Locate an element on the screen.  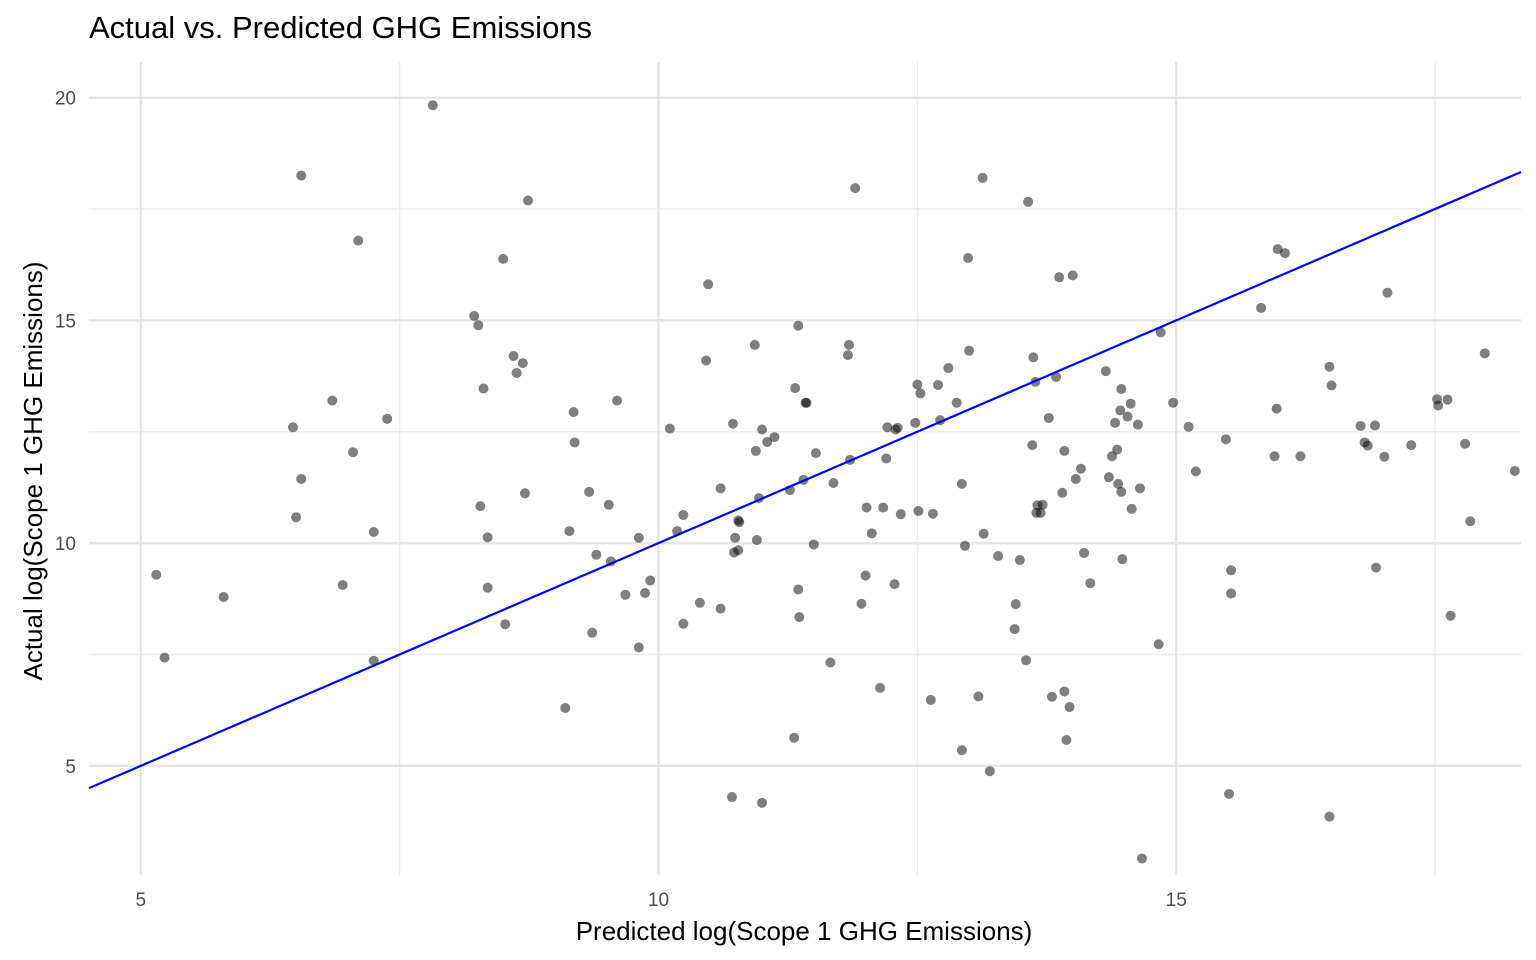
chart-title: Actual vs. Predicted GHG Emissions is located at coordinates (341, 27).